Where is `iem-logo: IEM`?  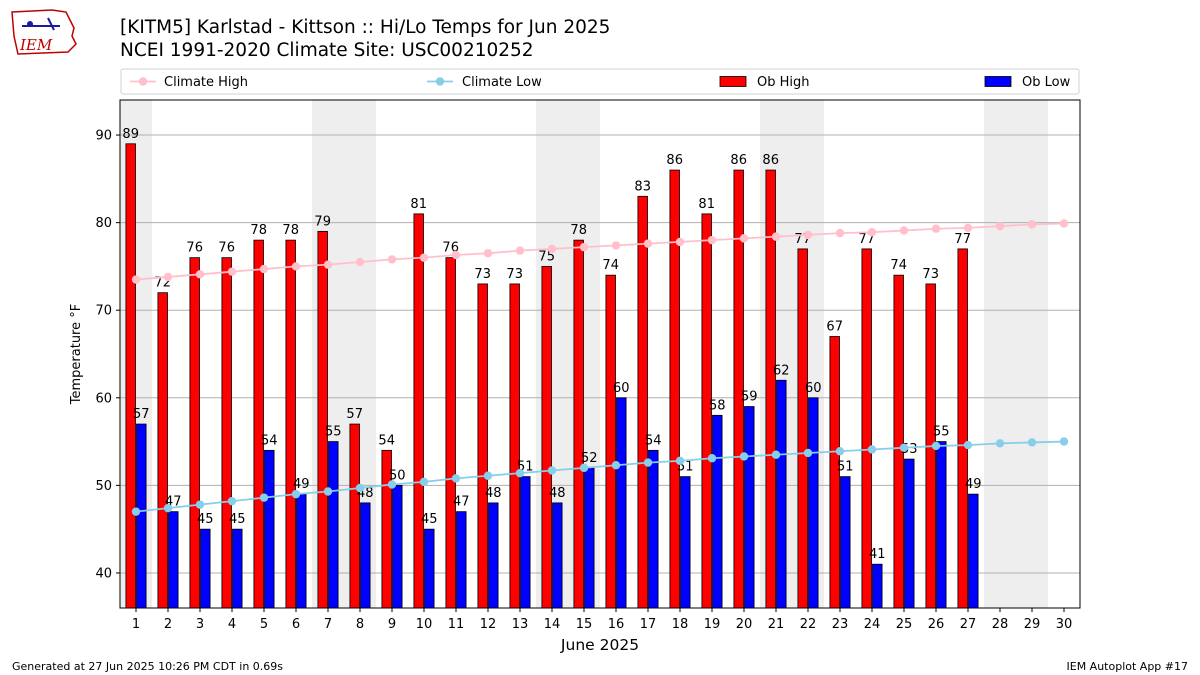
iem-logo: IEM is located at coordinates (44, 32).